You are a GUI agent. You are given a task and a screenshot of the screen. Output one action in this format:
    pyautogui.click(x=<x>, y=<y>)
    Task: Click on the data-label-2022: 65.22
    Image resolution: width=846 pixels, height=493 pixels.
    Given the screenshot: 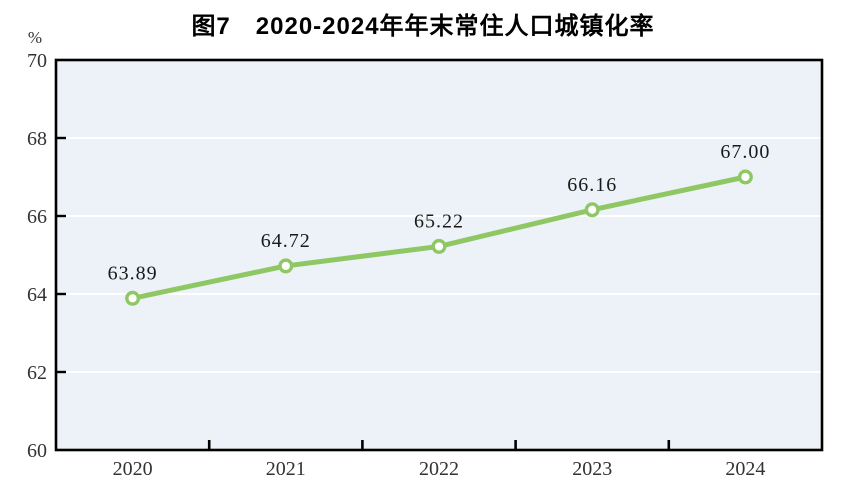 What is the action you would take?
    pyautogui.click(x=439, y=221)
    